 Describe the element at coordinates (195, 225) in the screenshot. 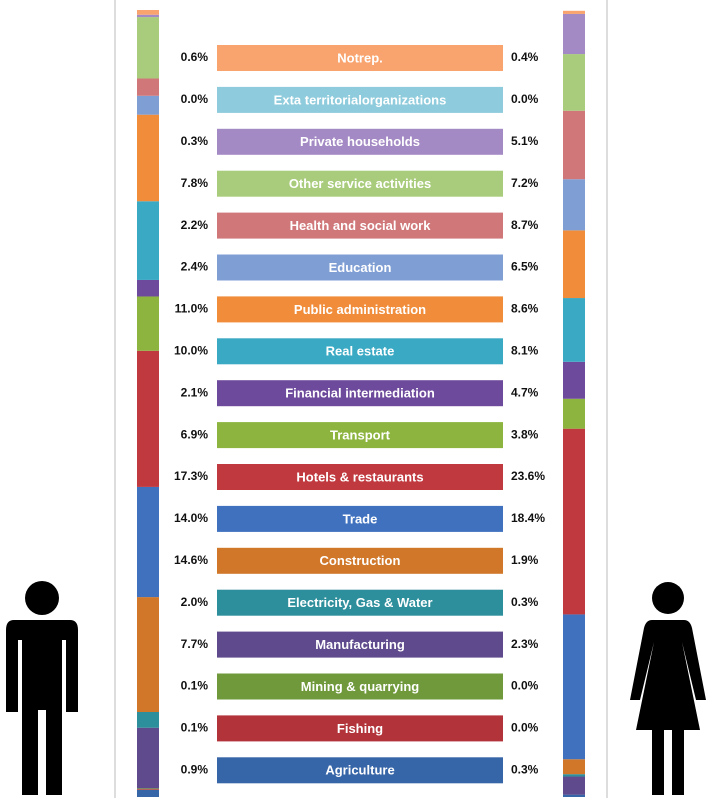

I see `value-label: 2.2%` at that location.